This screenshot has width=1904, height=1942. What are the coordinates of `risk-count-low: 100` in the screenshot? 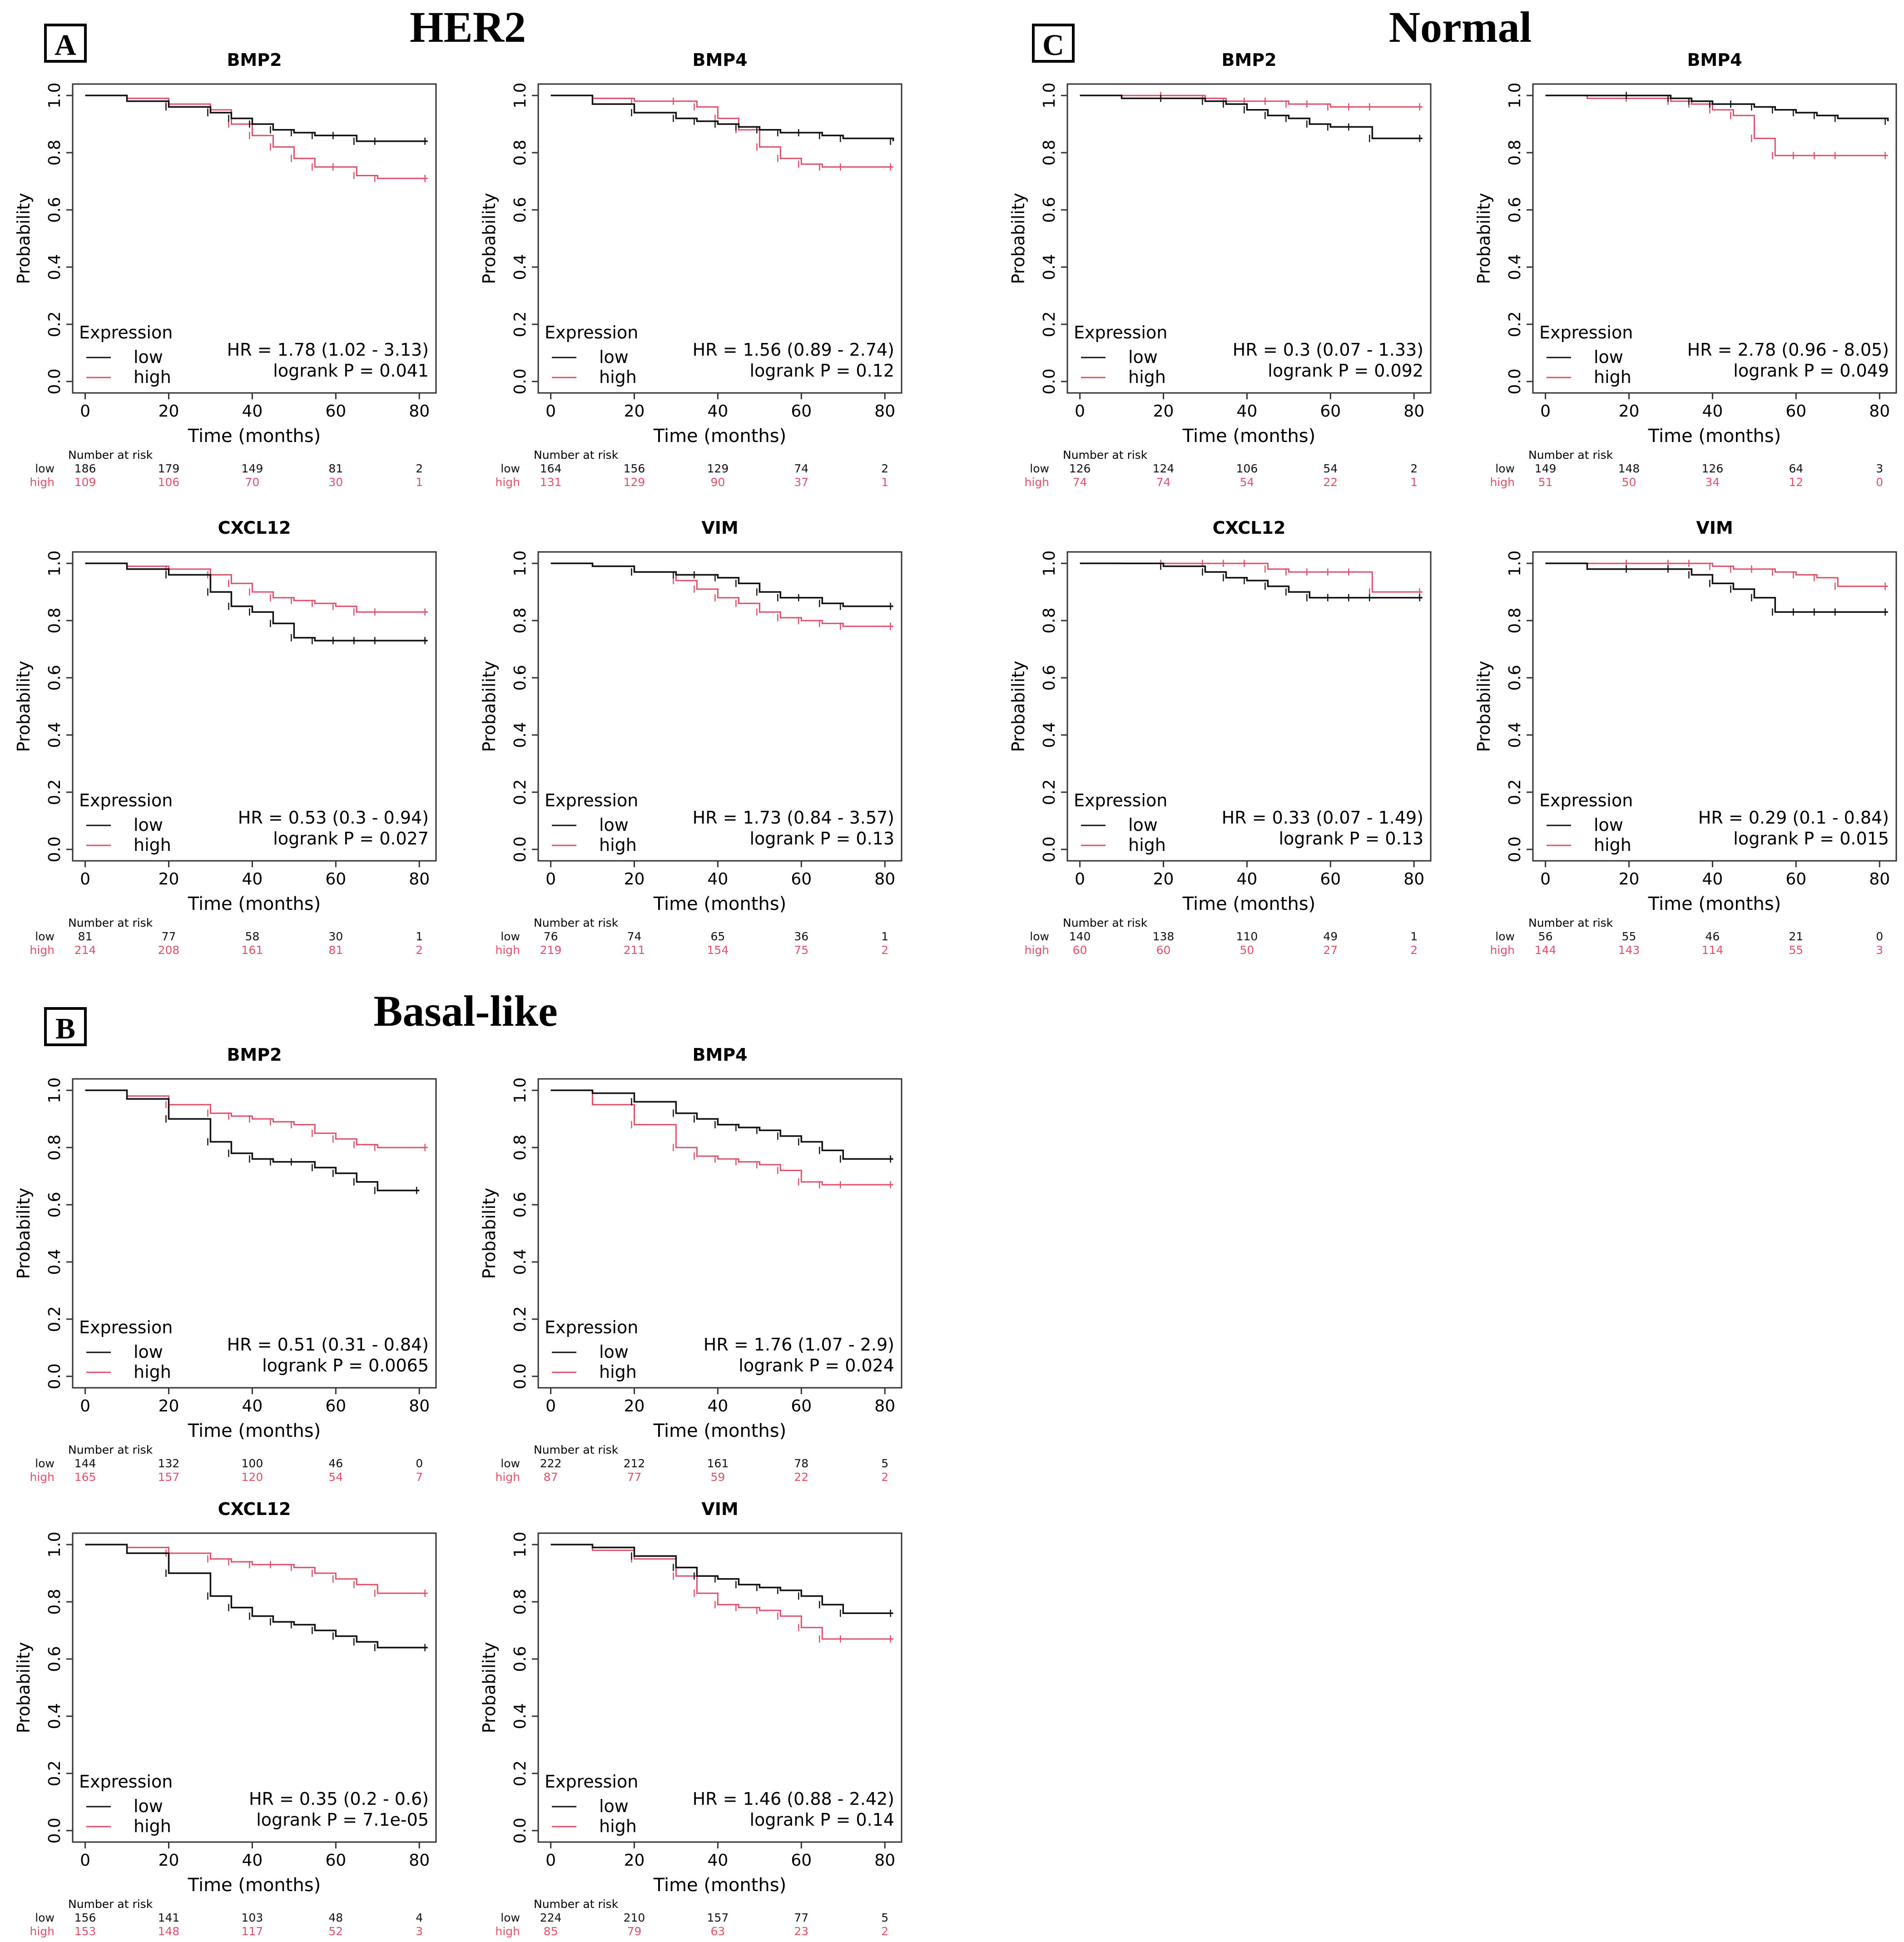 It's located at (252, 1463).